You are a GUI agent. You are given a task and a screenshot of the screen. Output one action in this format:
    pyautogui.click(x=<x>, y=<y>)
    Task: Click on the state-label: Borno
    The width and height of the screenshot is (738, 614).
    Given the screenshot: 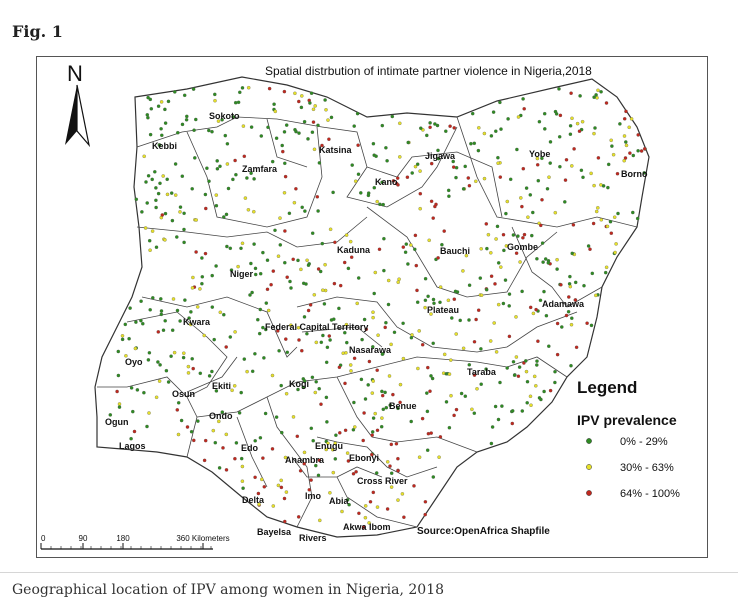 What is the action you would take?
    pyautogui.click(x=634, y=174)
    